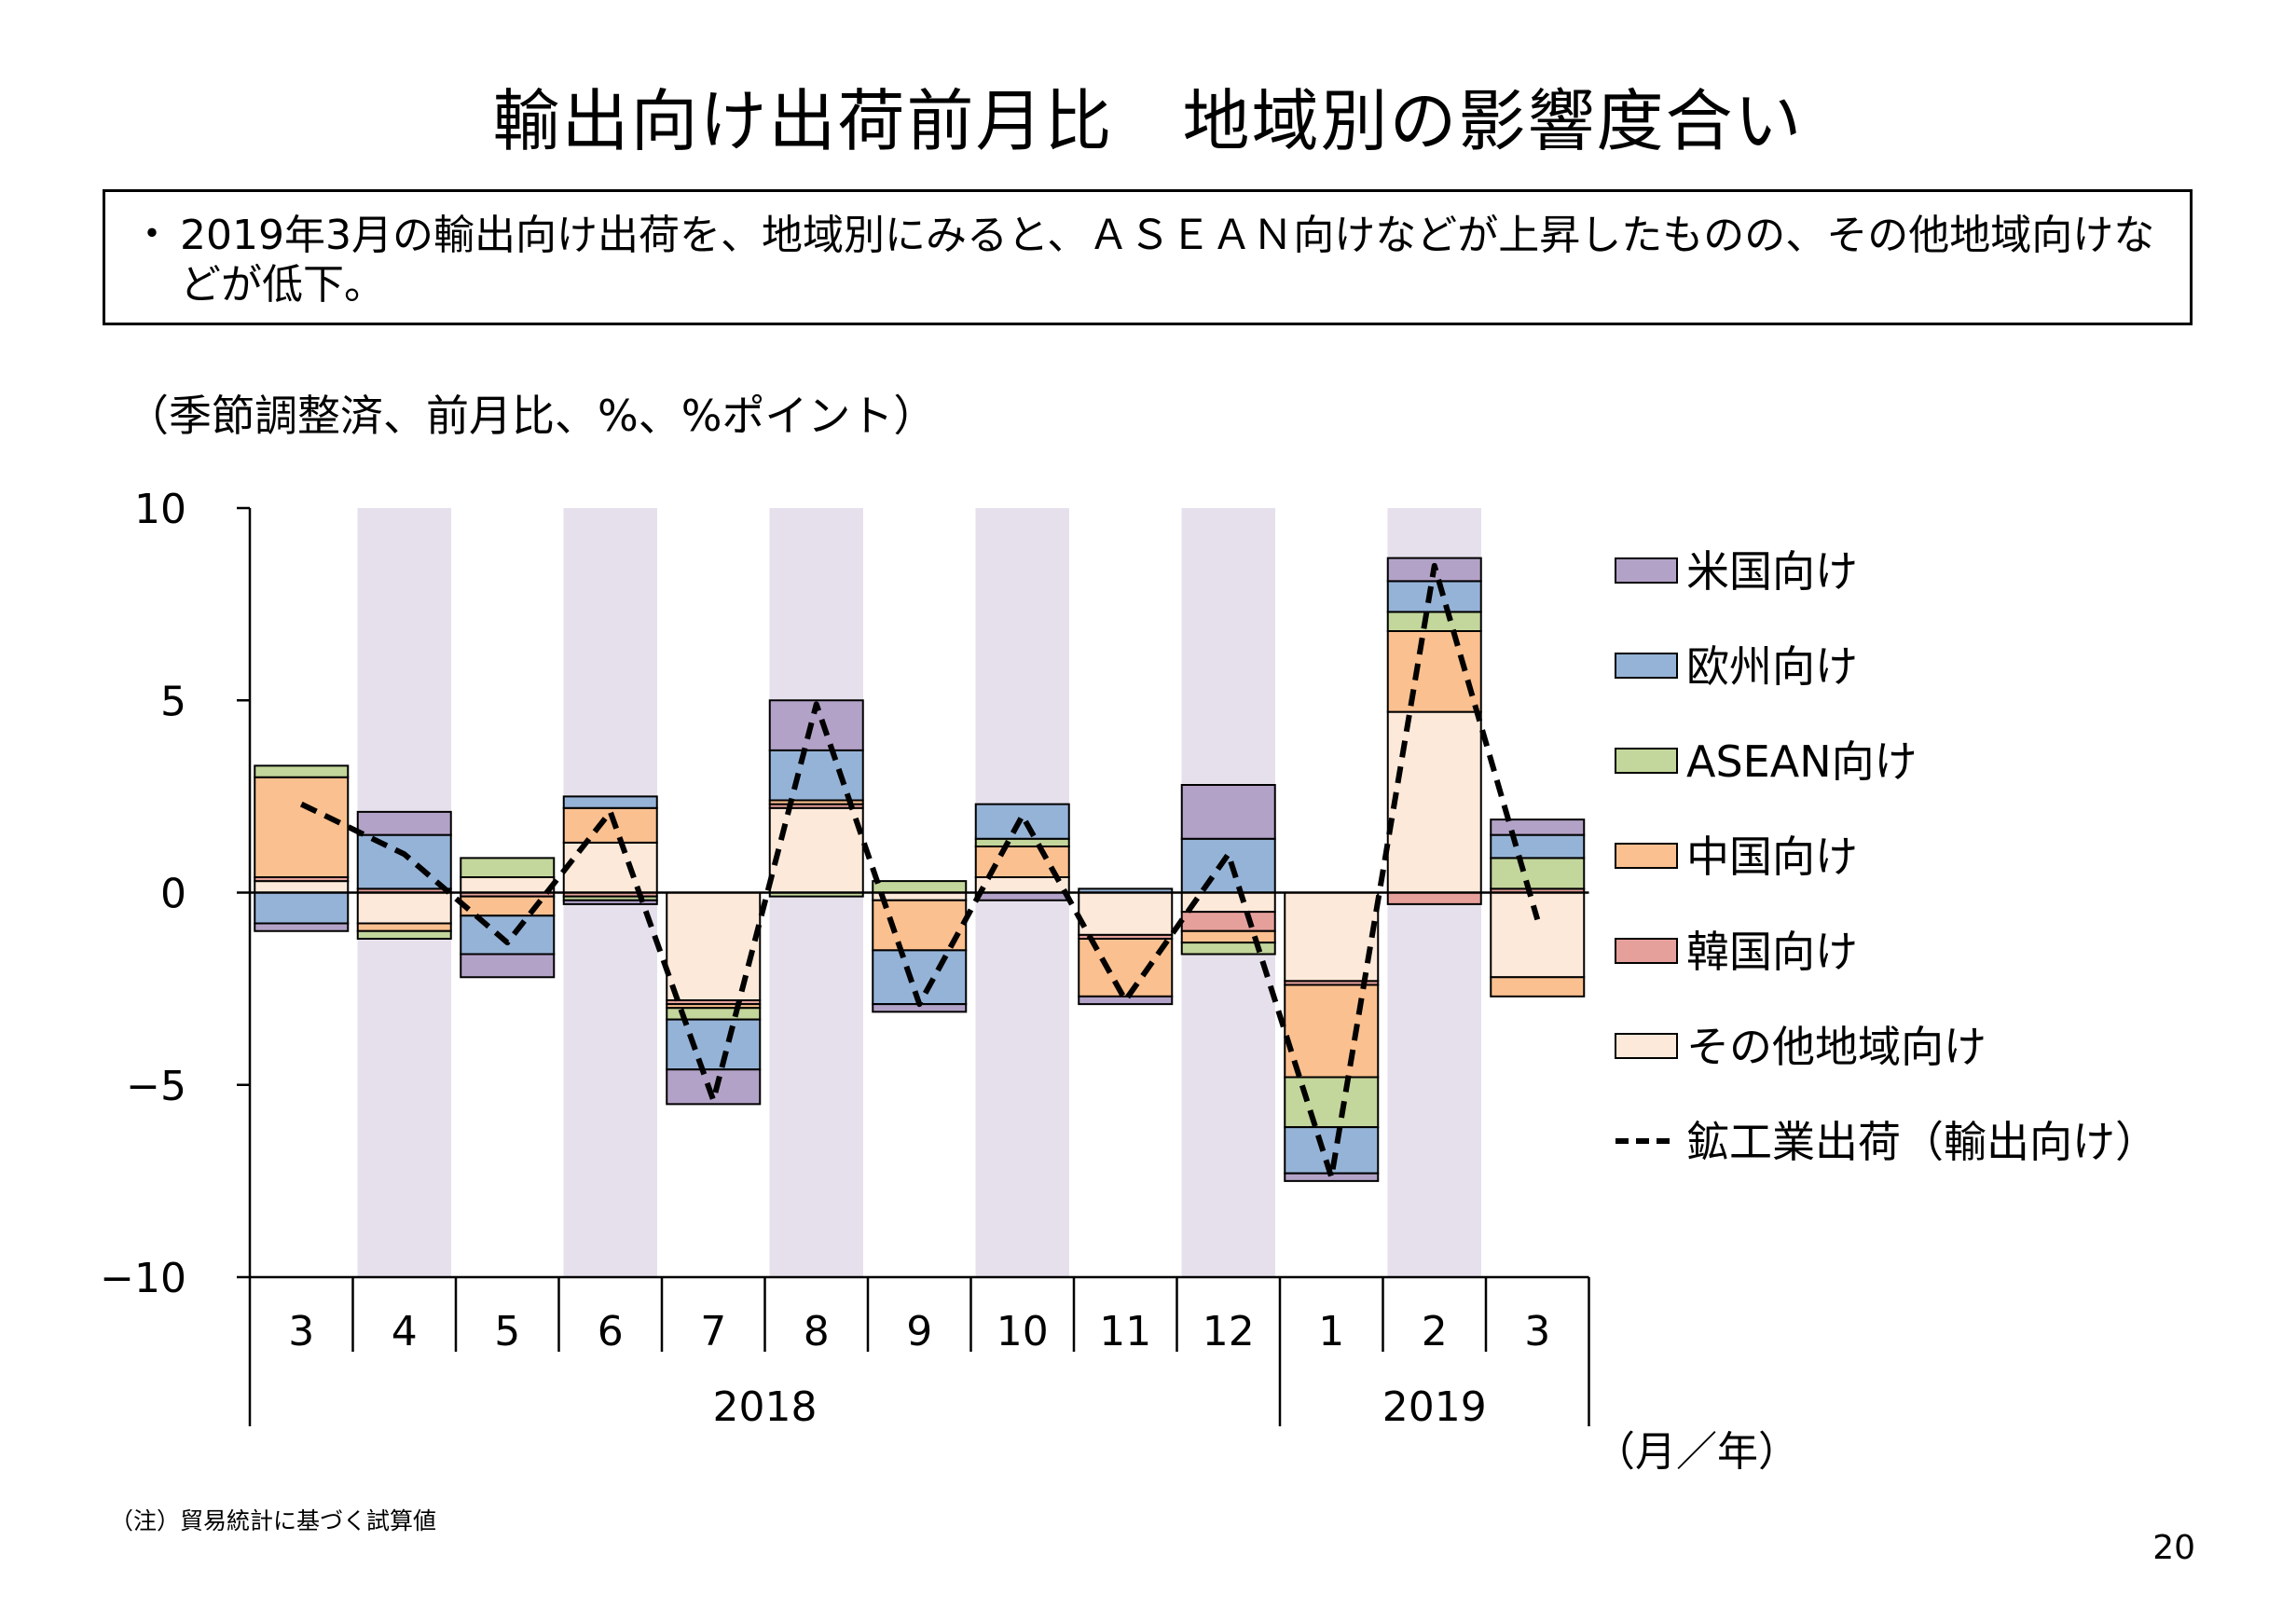 The image size is (2296, 1623). I want to click on year-label: 2018, so click(765, 1407).